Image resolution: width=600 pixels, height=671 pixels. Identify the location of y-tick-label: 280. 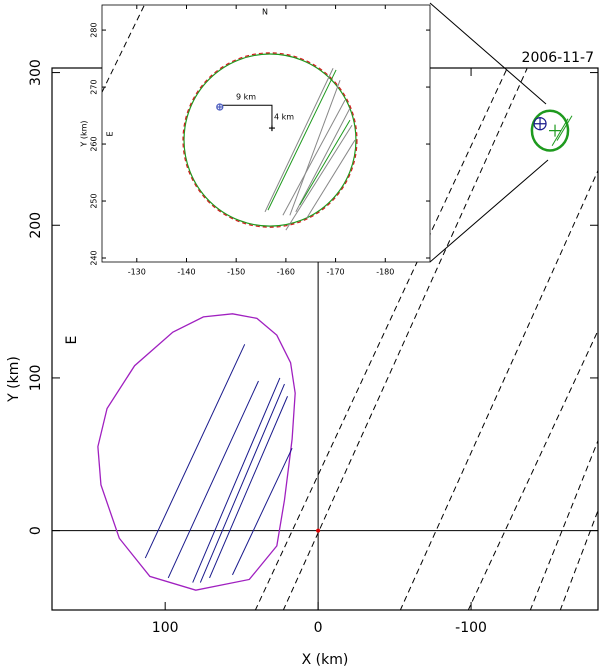
(94, 29).